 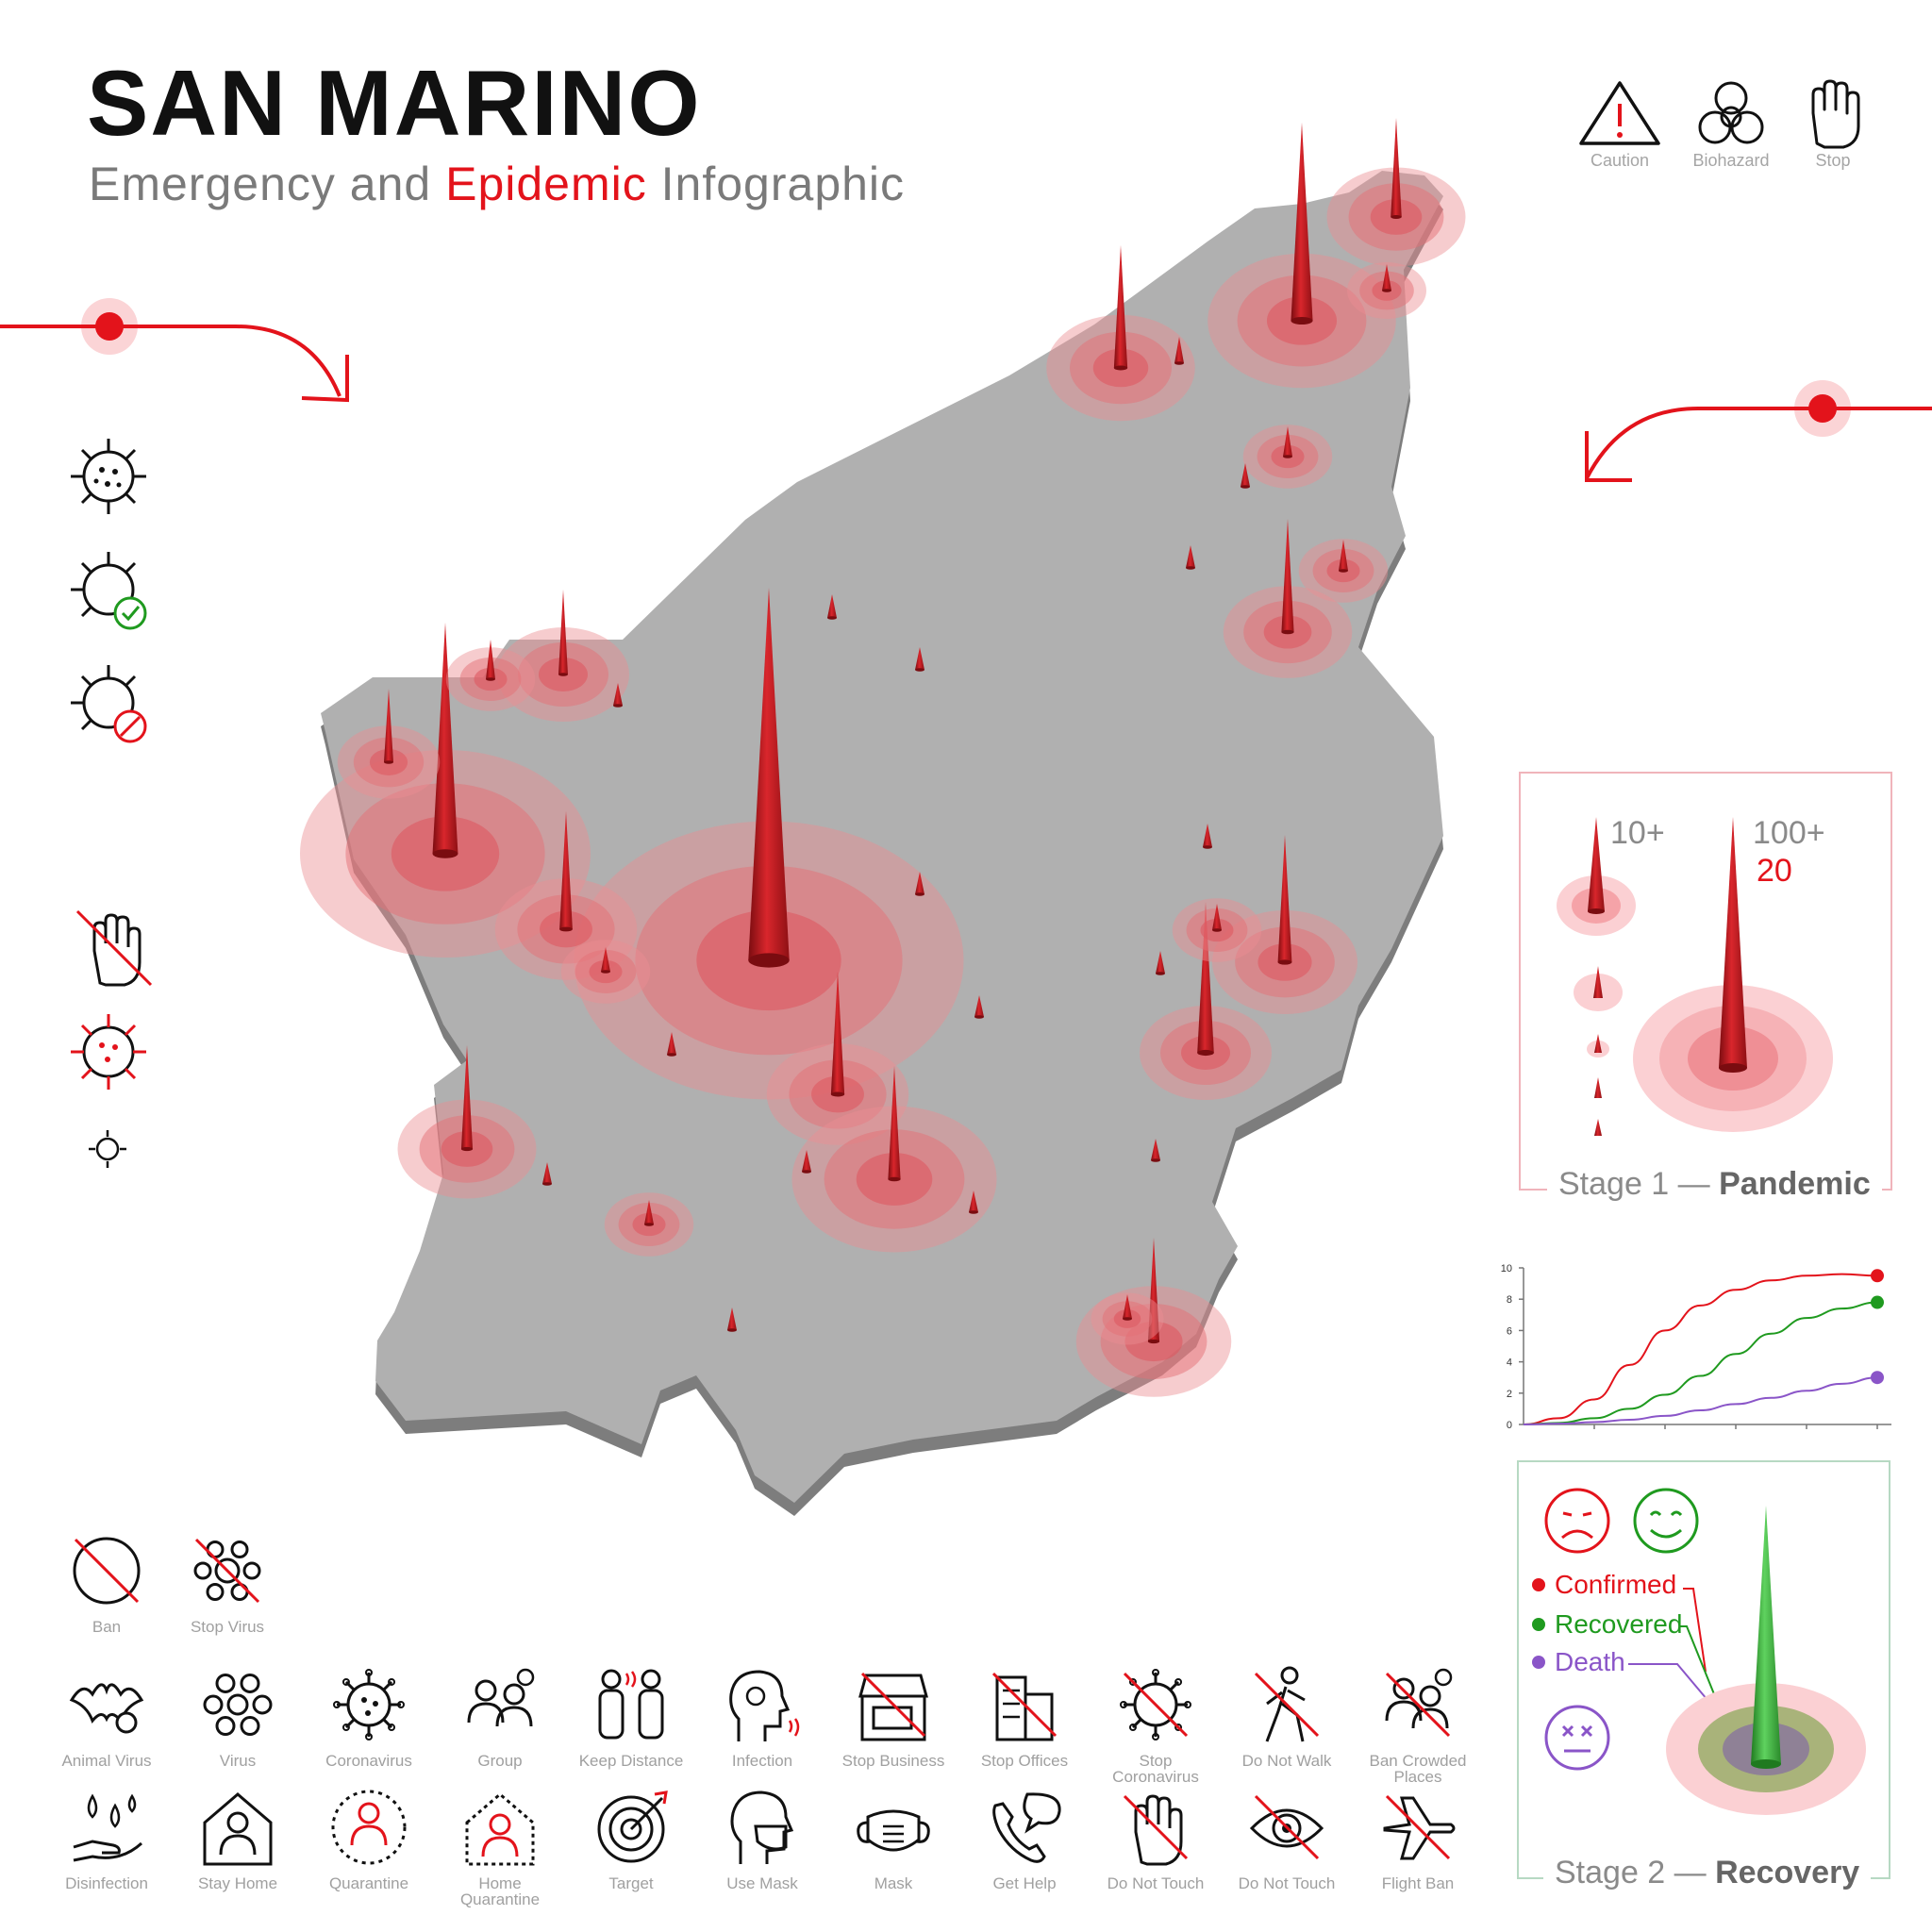 What do you see at coordinates (1025, 1706) in the screenshot?
I see `stop-offices-icon` at bounding box center [1025, 1706].